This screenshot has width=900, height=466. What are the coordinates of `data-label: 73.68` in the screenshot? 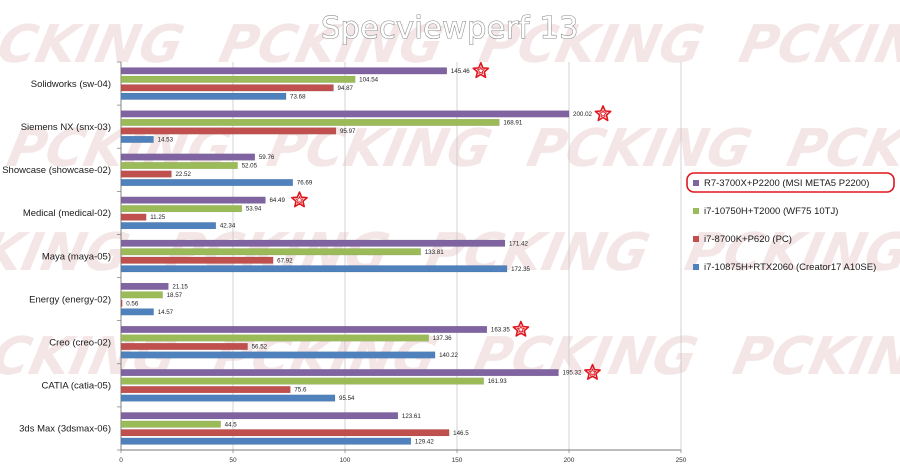 It's located at (298, 96).